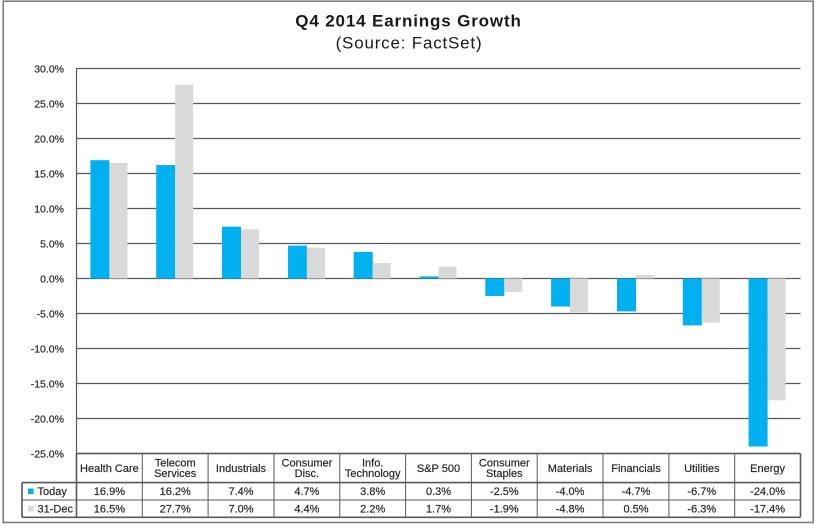 The height and width of the screenshot is (530, 817). What do you see at coordinates (307, 474) in the screenshot?
I see `svg-text: Disc.` at bounding box center [307, 474].